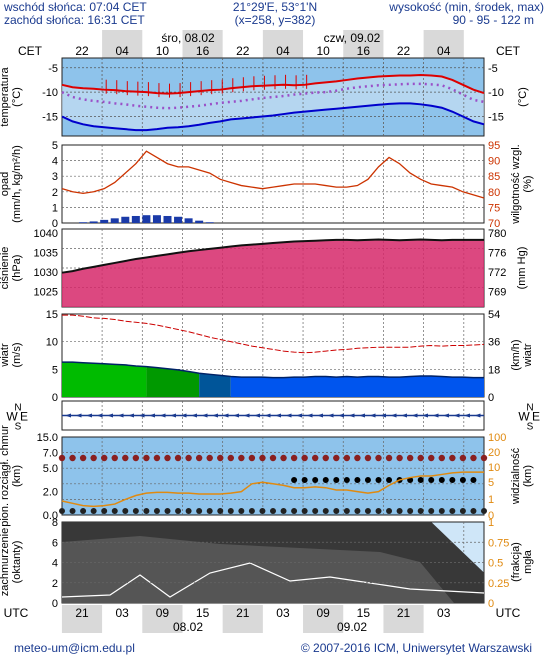  What do you see at coordinates (46, 292) in the screenshot?
I see `y-tick-left: 1025` at bounding box center [46, 292].